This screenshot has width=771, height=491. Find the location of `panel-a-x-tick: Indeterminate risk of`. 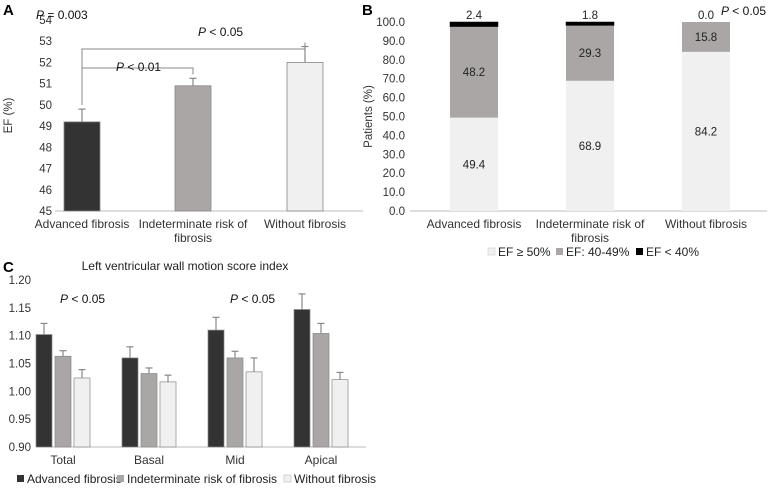

panel-a-x-tick: Indeterminate risk of is located at coordinates (193, 224).